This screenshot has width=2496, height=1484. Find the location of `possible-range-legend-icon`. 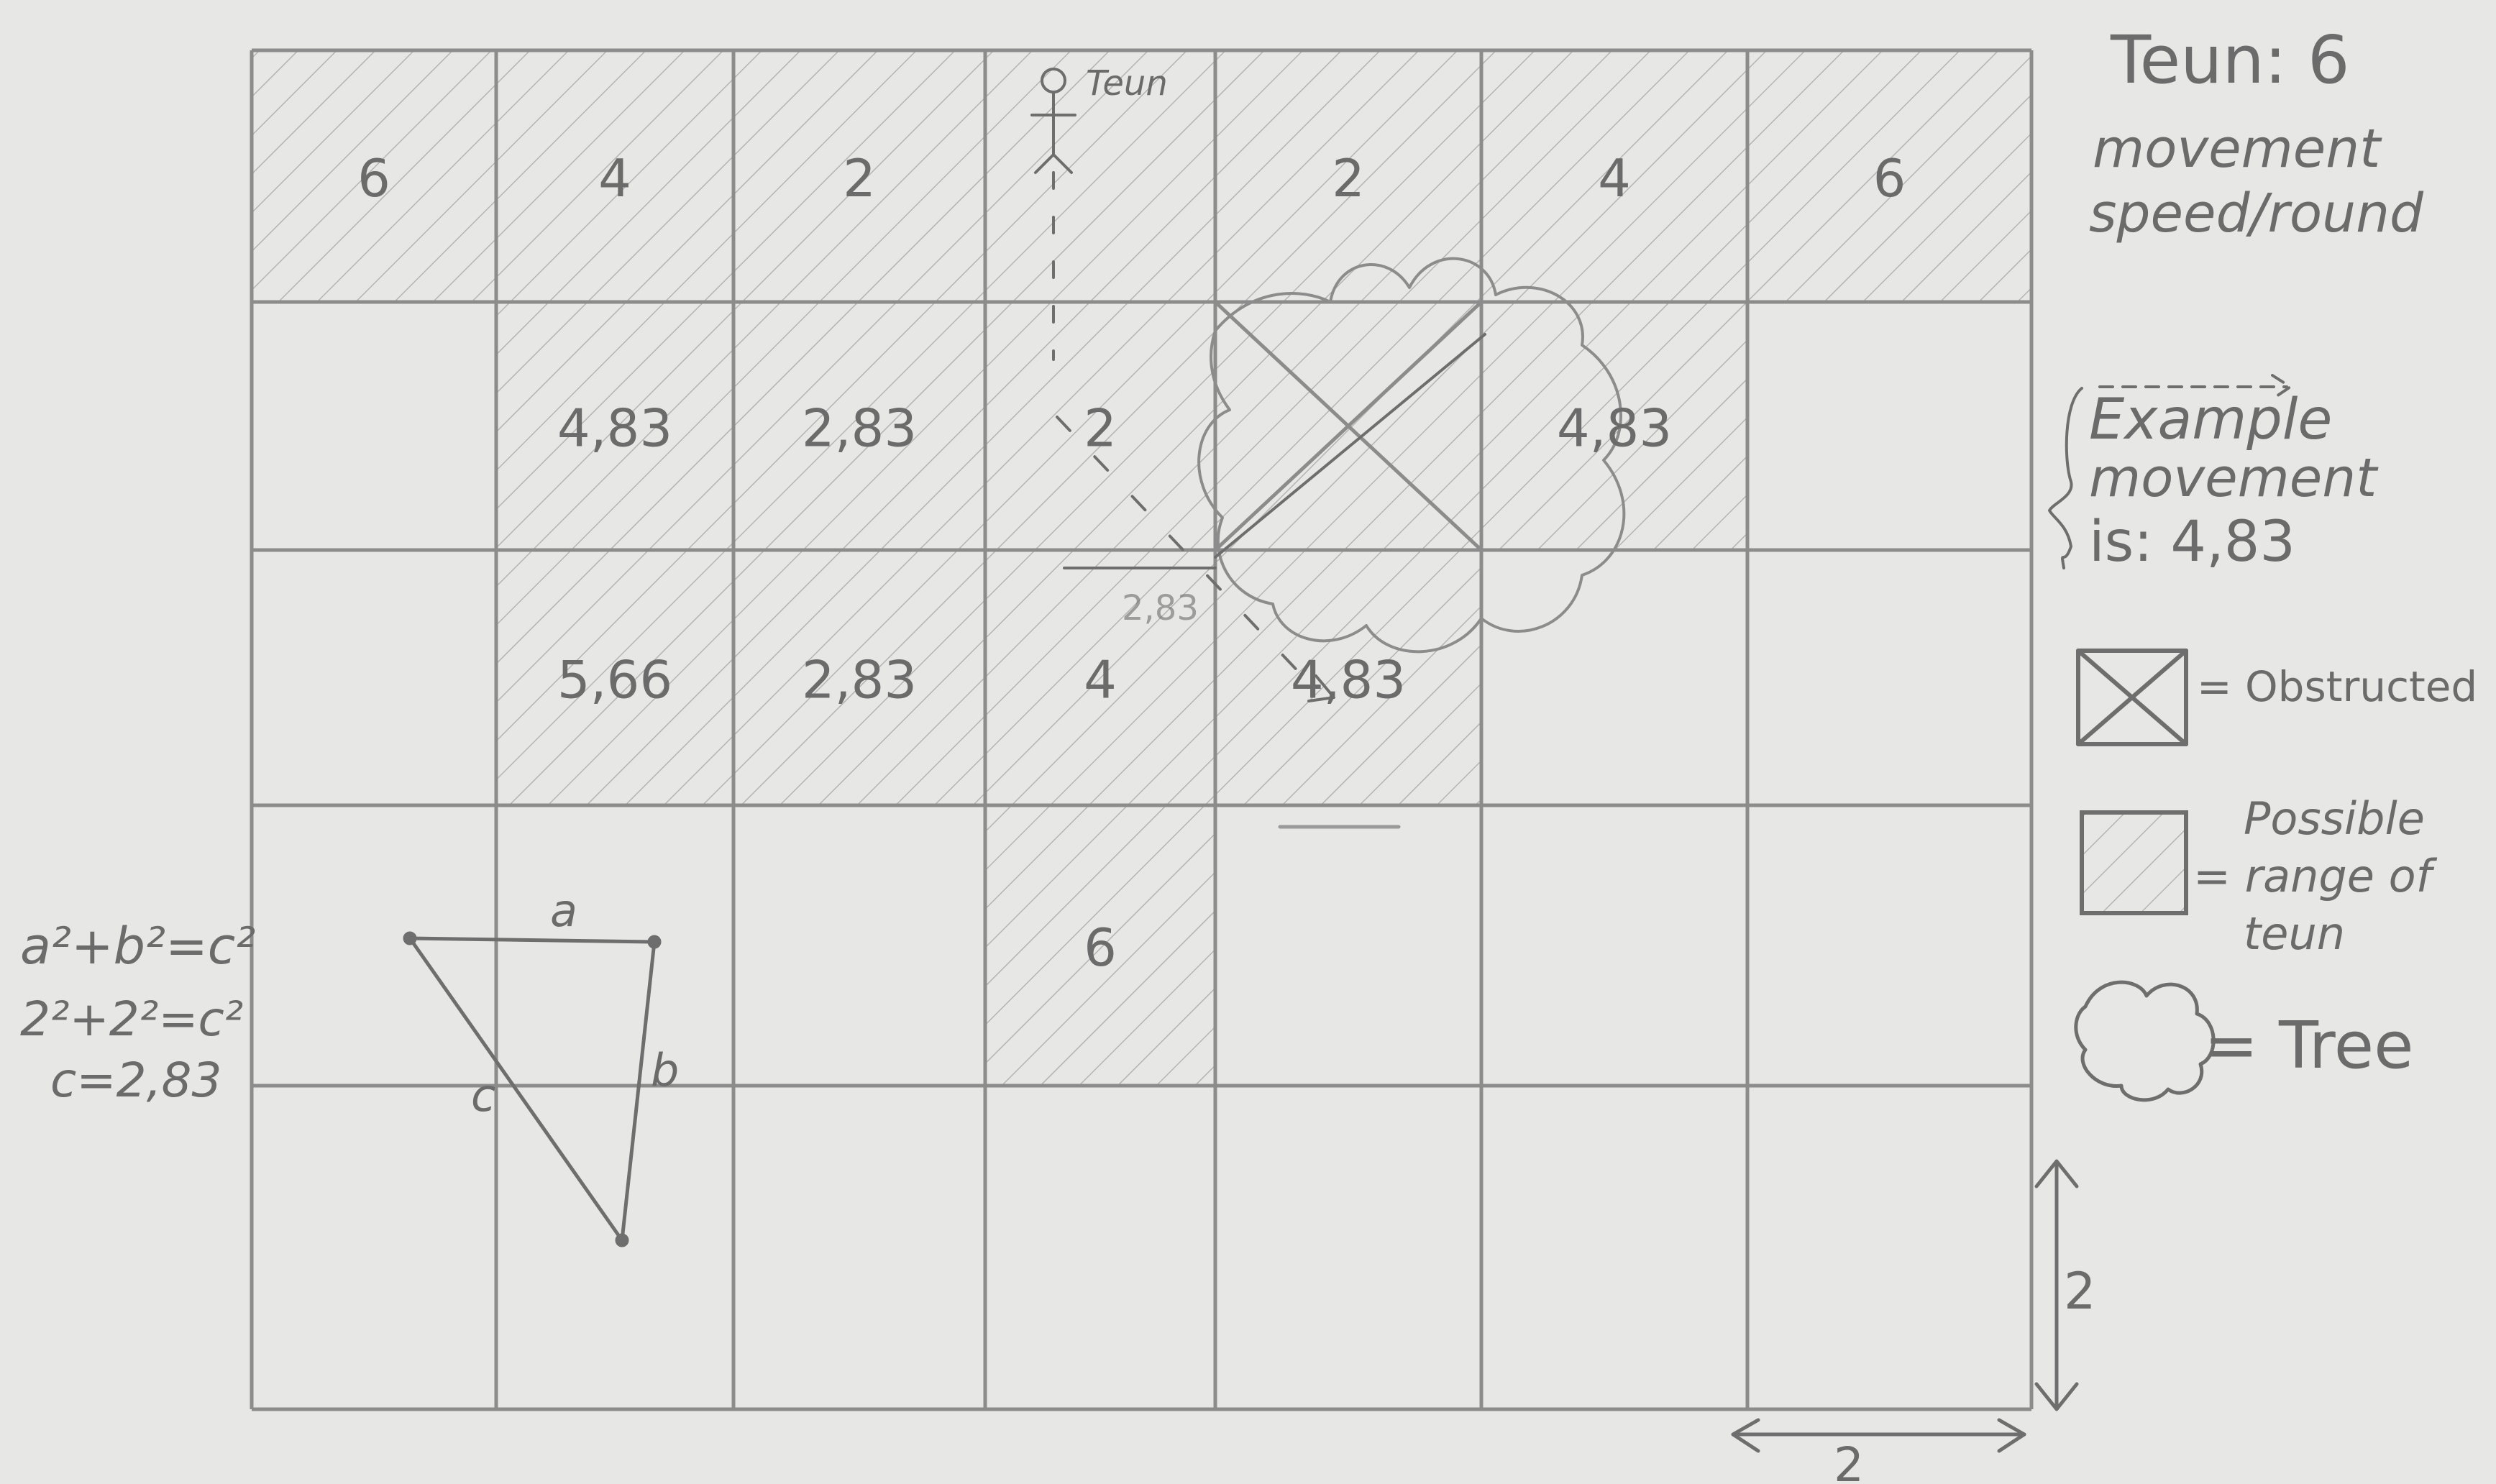

possible-range-legend-icon is located at coordinates (2134, 862).